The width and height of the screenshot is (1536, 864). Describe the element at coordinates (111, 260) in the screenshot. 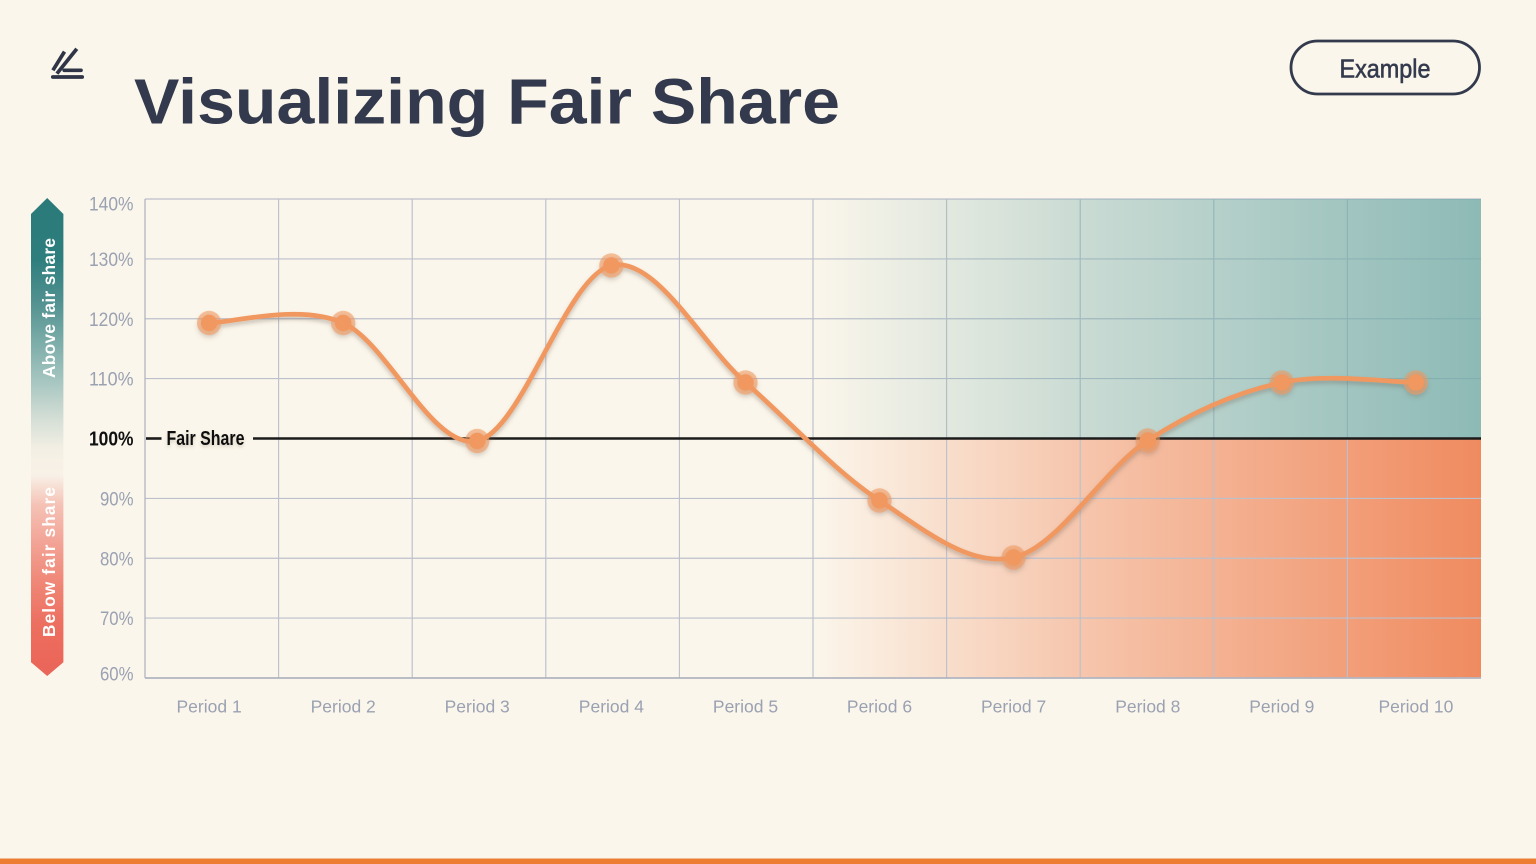

I see `svg-text: 130%` at that location.